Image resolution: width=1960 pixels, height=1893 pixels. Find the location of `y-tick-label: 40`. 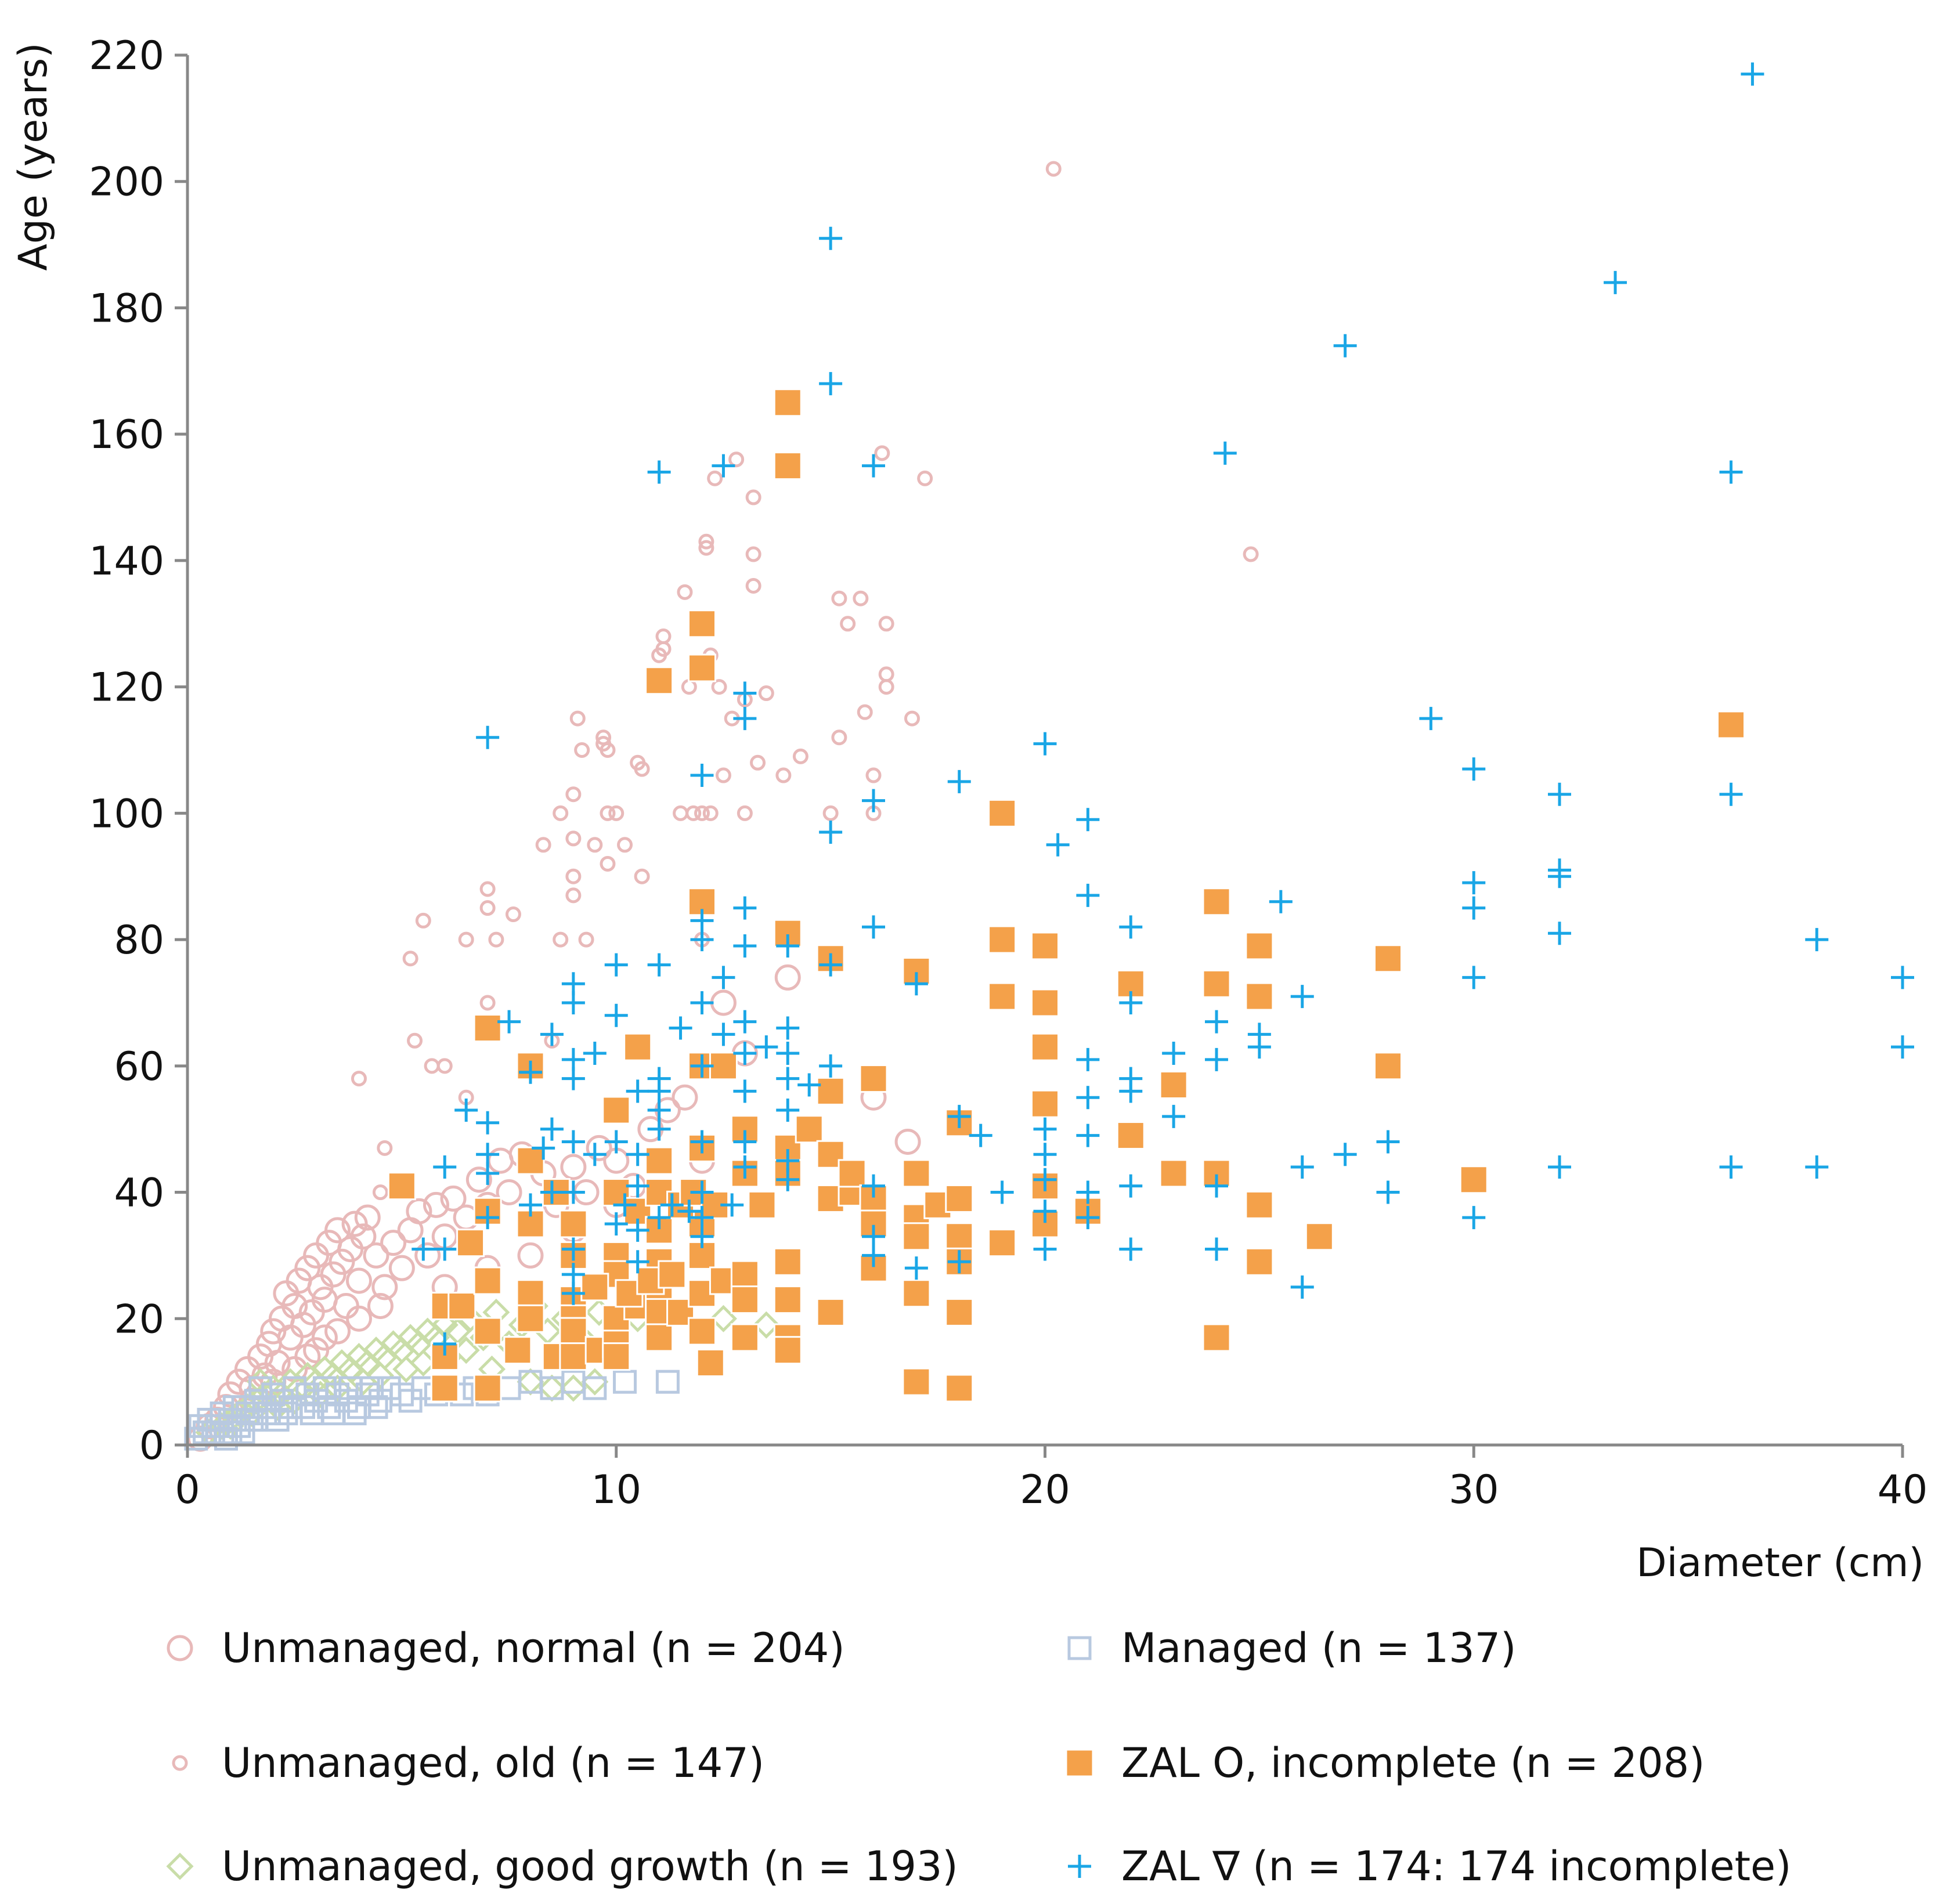

y-tick-label: 40 is located at coordinates (139, 1193).